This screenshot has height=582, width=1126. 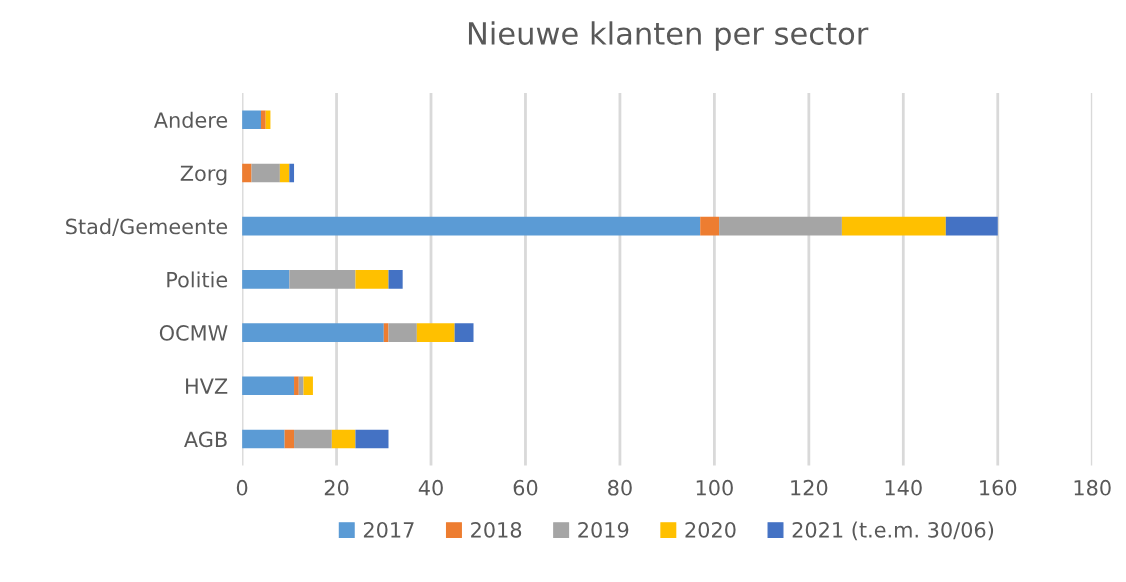 I want to click on x-tick-label: 80, so click(x=620, y=487).